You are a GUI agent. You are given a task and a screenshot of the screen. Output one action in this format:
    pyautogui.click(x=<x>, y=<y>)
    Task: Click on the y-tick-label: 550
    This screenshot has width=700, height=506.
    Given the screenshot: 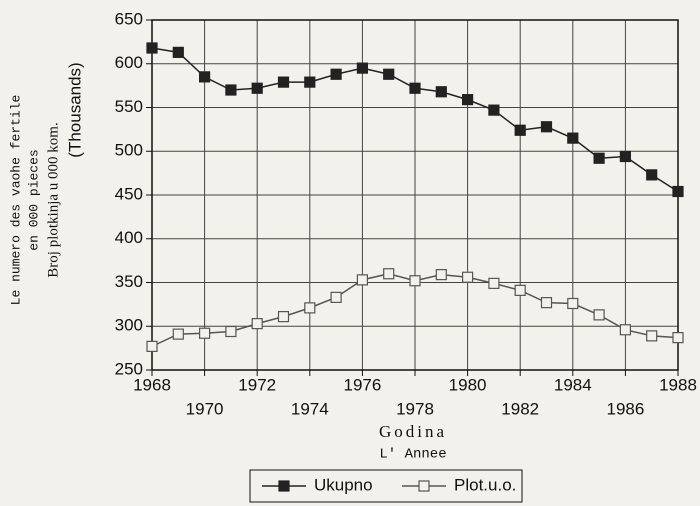 What is the action you would take?
    pyautogui.click(x=129, y=106)
    